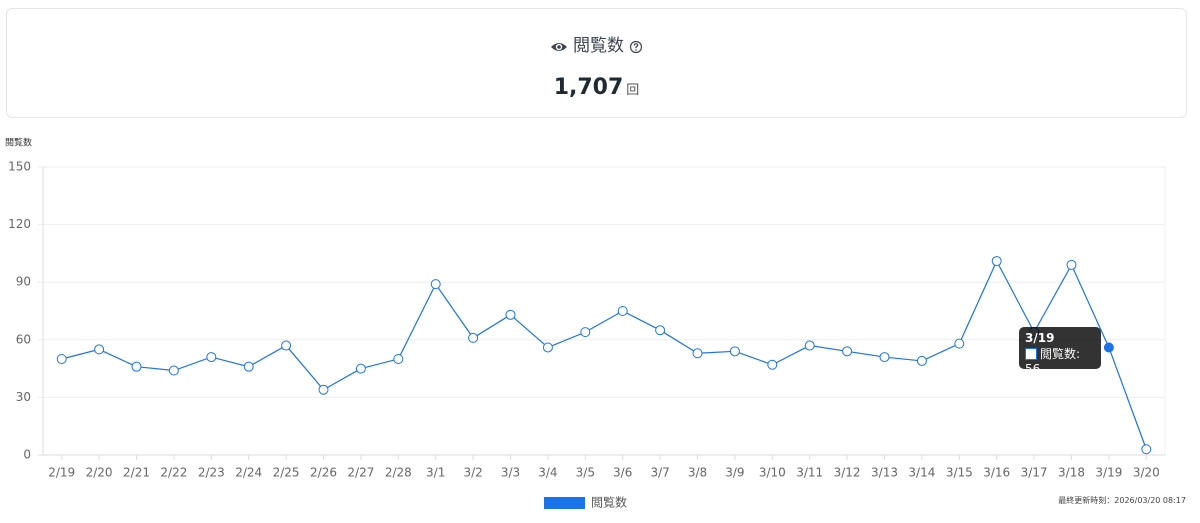  I want to click on y-tick-label: 150, so click(19, 167).